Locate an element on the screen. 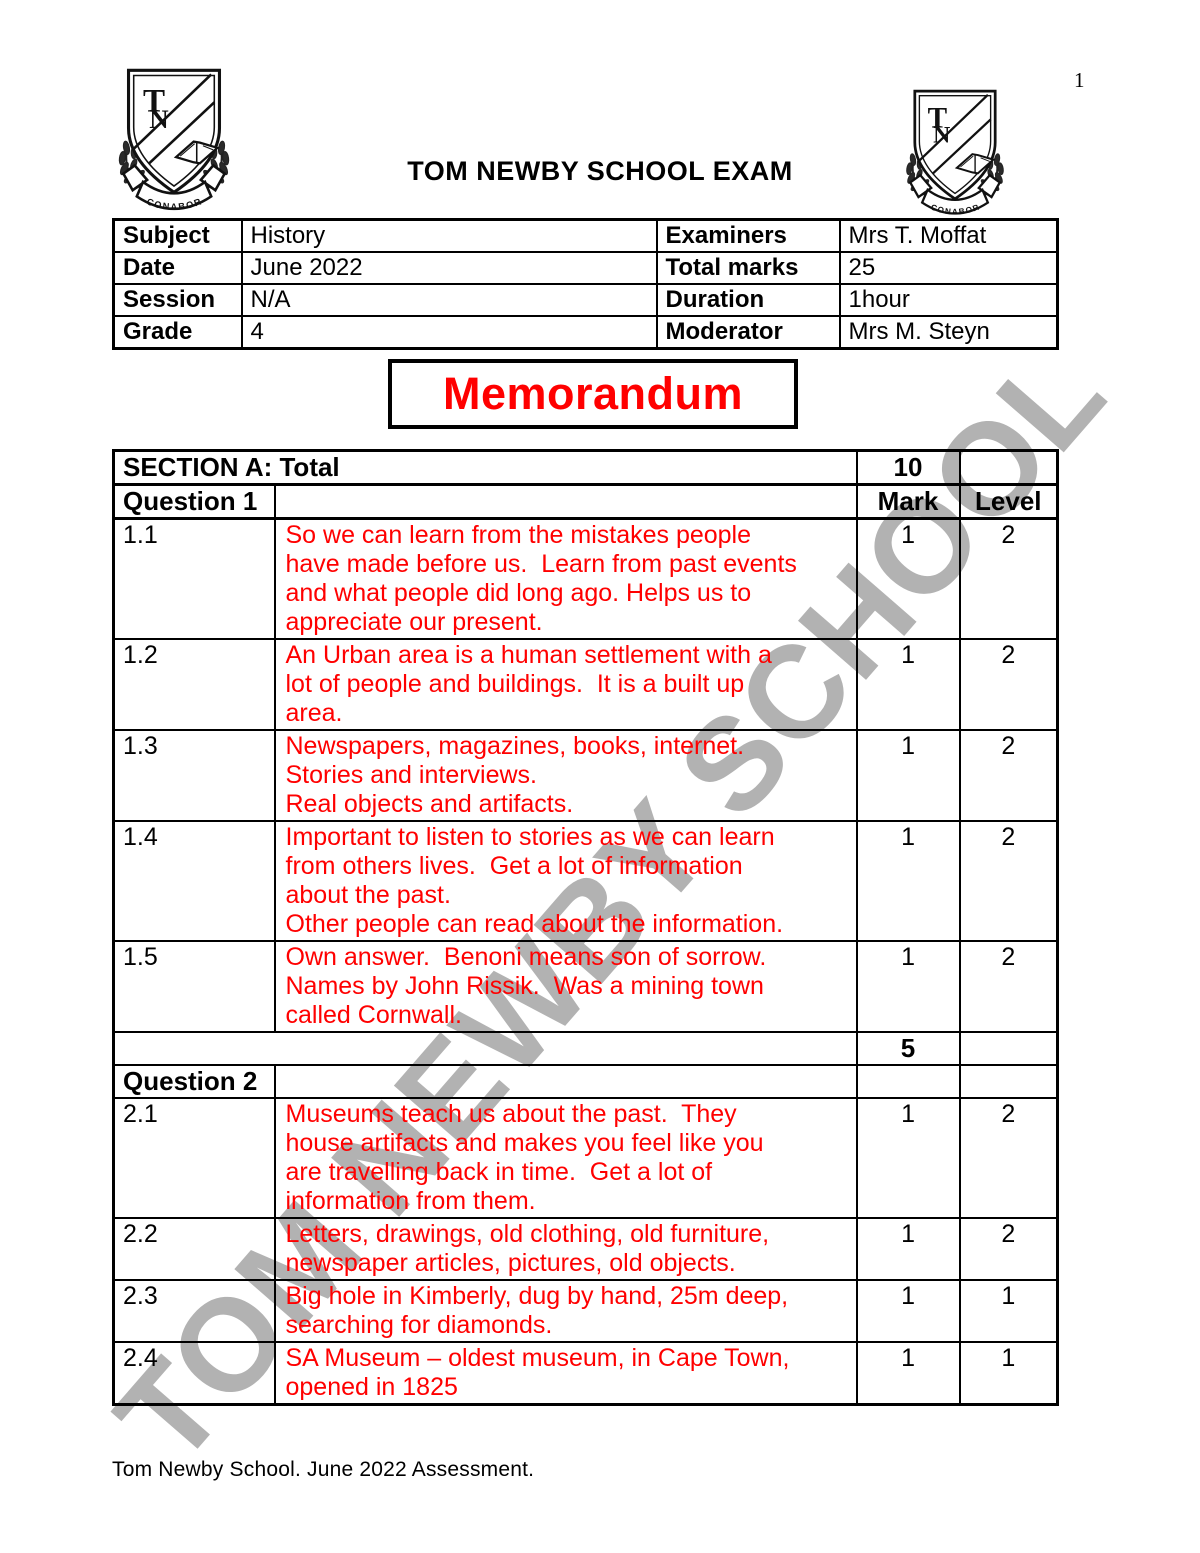 This screenshot has width=1200, height=1553. question-number-cell: 2.2 is located at coordinates (194, 1249).